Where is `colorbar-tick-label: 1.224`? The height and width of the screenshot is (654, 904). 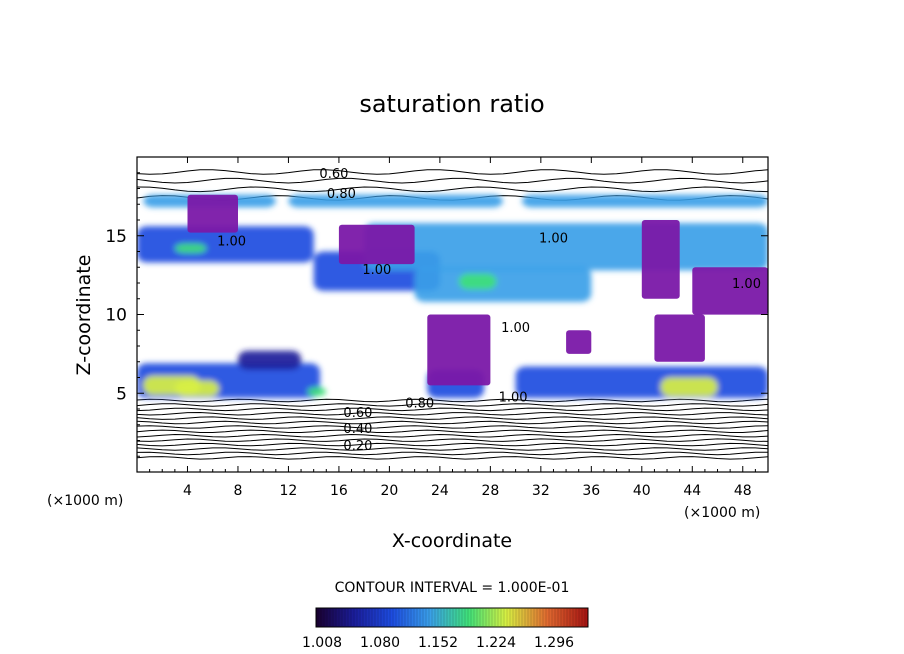
colorbar-tick-label: 1.224 is located at coordinates (496, 643).